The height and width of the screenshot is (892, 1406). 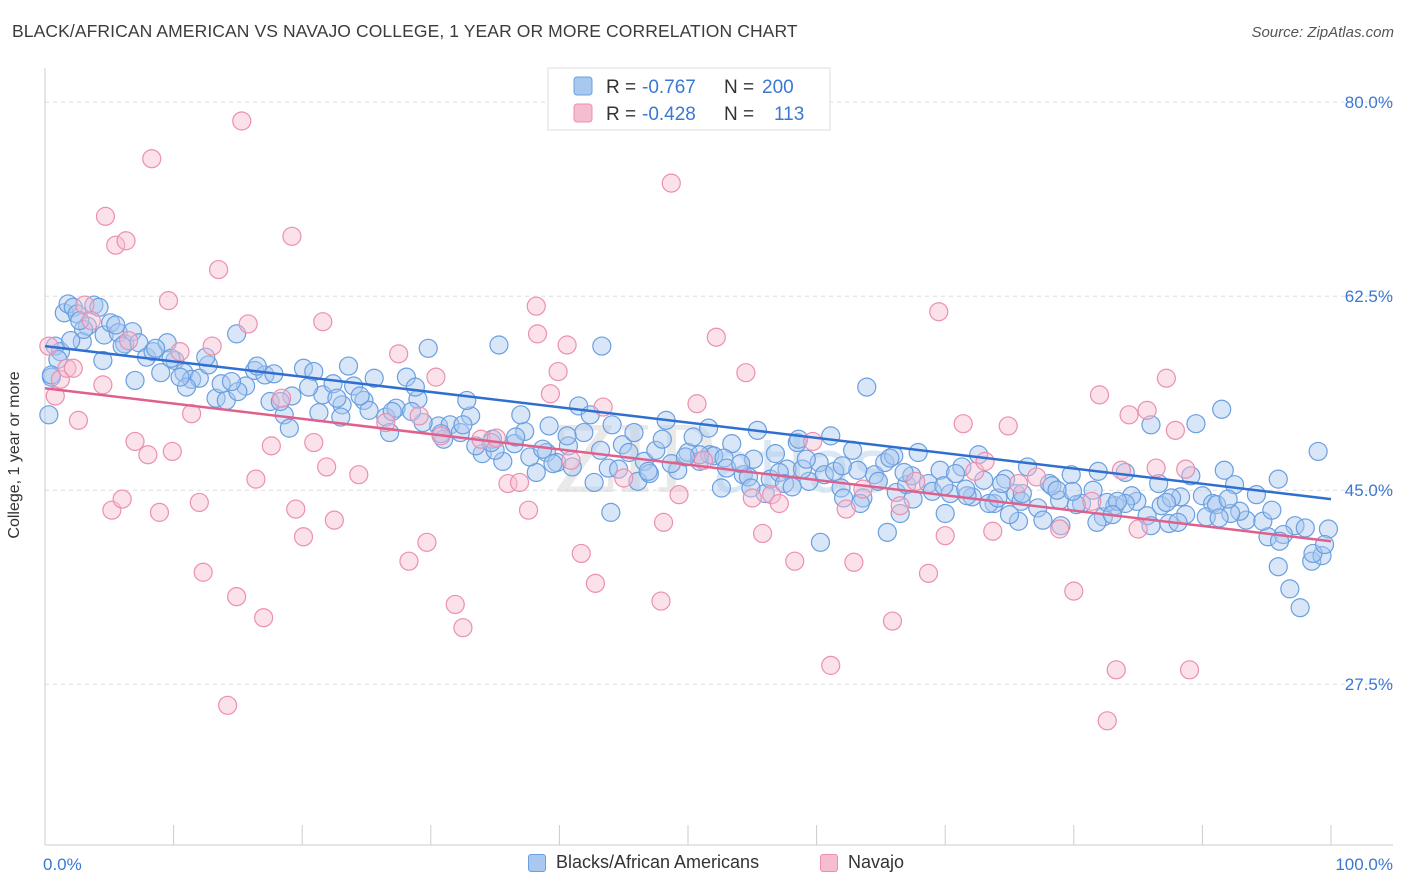 I want to click on bottom-legend-item-navajo: Navajo, so click(x=862, y=862).